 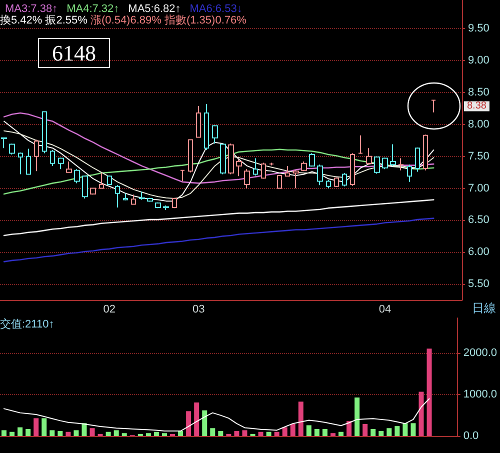 I want to click on x-tick-label: 04, so click(x=385, y=310).